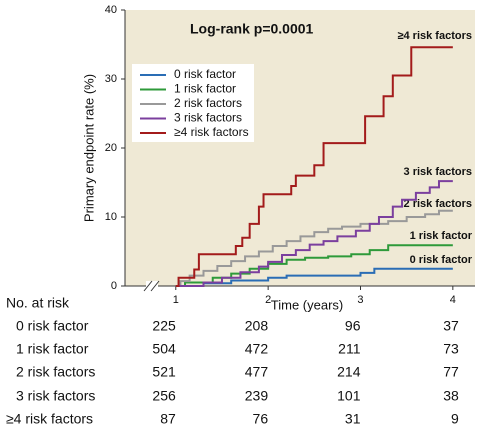 The width and height of the screenshot is (490, 432). Describe the element at coordinates (451, 326) in the screenshot. I see `risk-count: 37` at that location.